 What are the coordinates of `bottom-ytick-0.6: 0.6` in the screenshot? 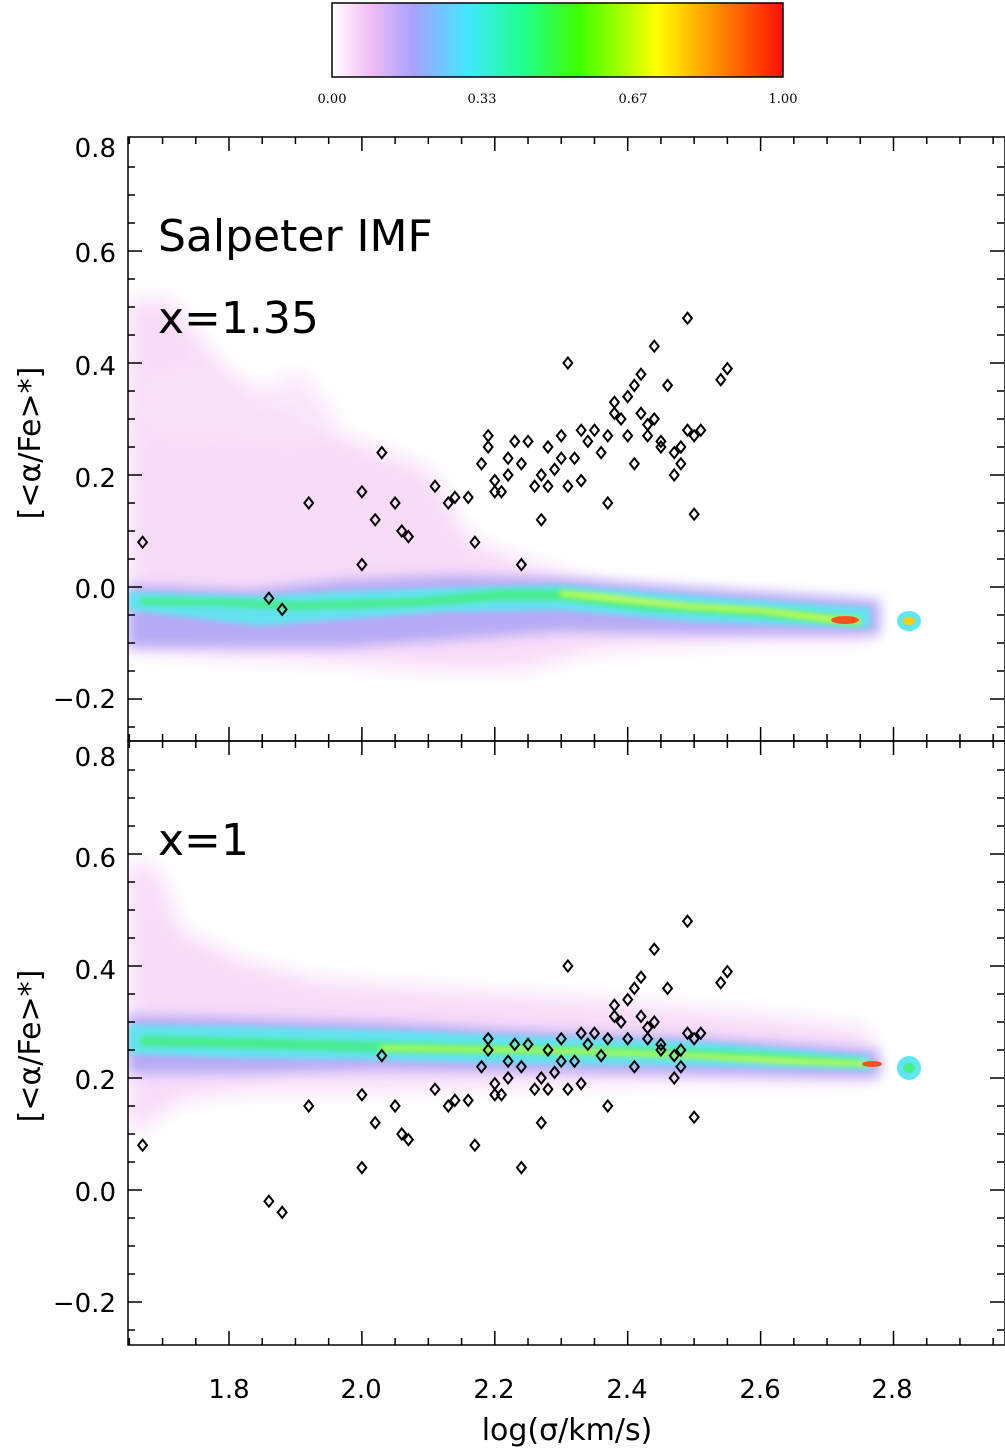 It's located at (95, 859).